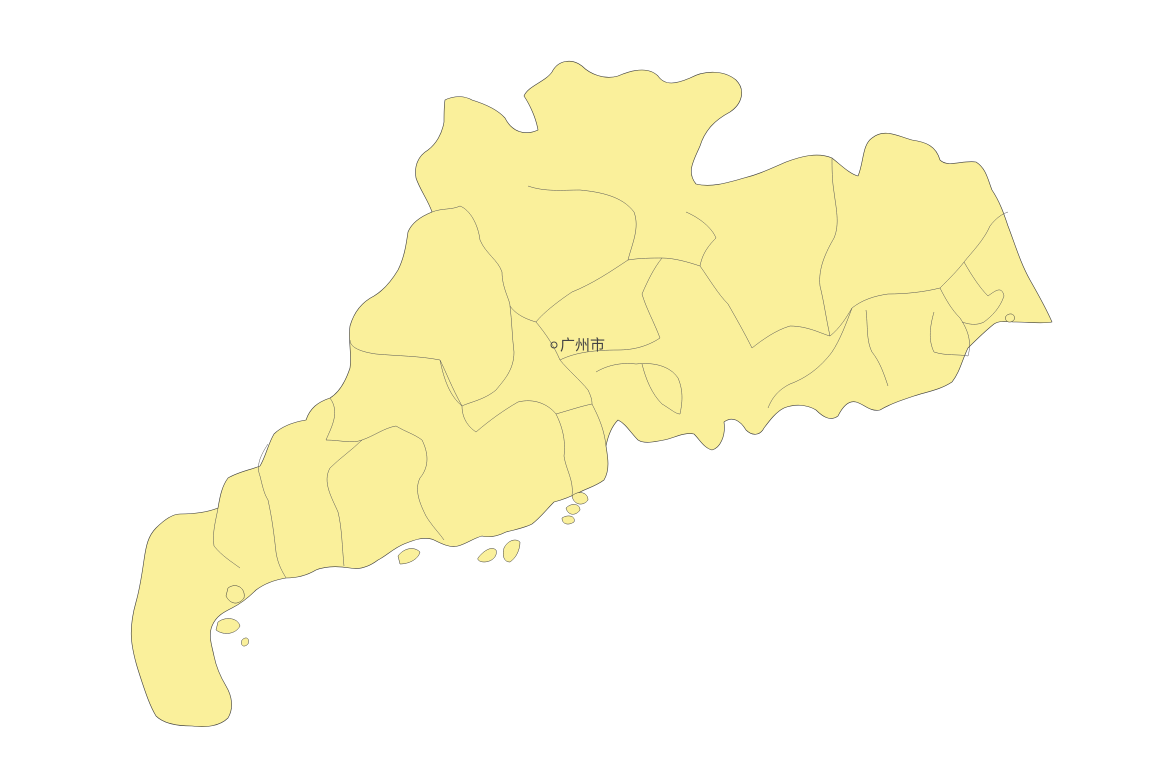 Image resolution: width=1160 pixels, height=768 pixels. Describe the element at coordinates (582, 345) in the screenshot. I see `city-label-guangzhou: 广州市` at that location.